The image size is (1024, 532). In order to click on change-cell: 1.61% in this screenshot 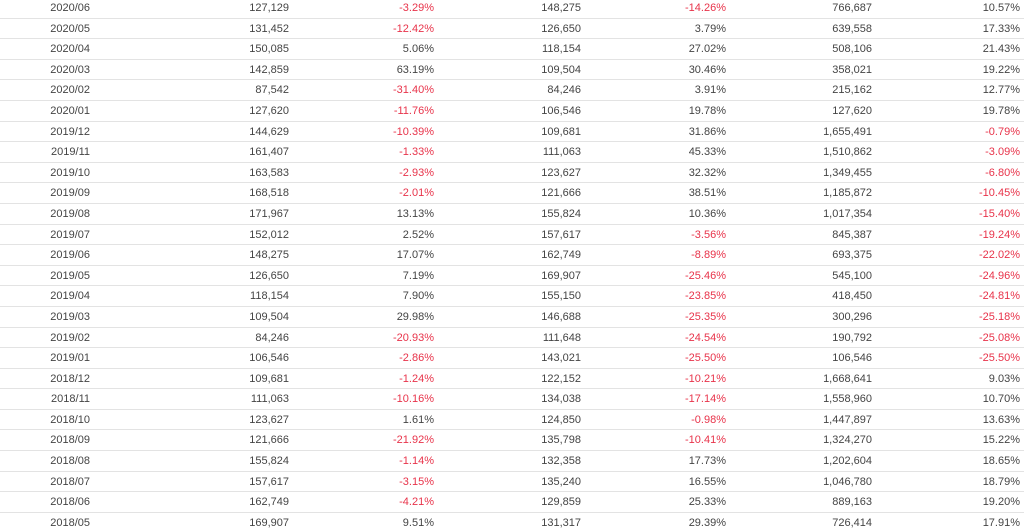, I will do `click(418, 419)`.